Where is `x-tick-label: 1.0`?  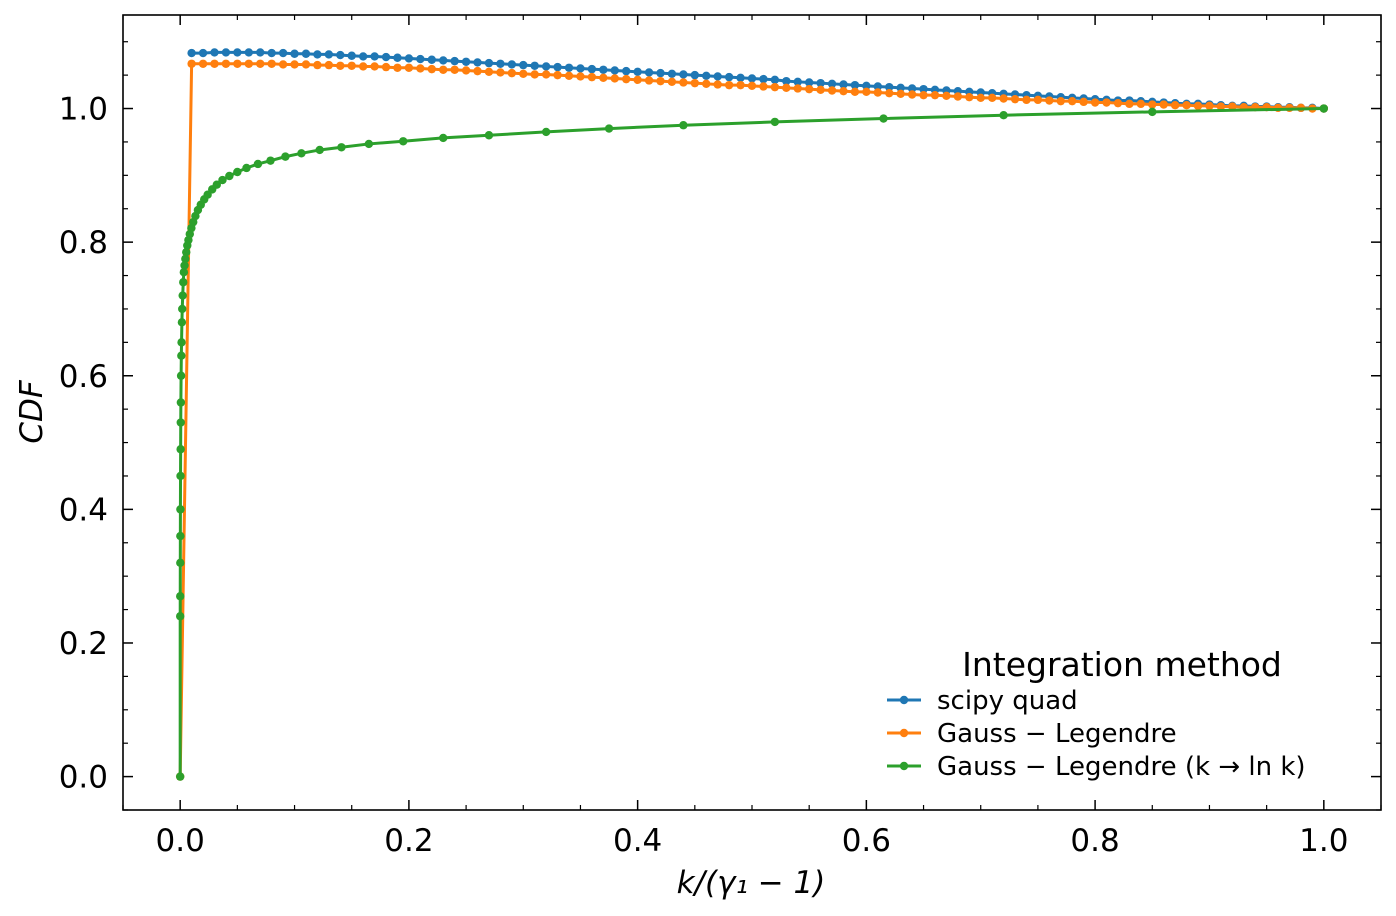
x-tick-label: 1.0 is located at coordinates (1323, 841).